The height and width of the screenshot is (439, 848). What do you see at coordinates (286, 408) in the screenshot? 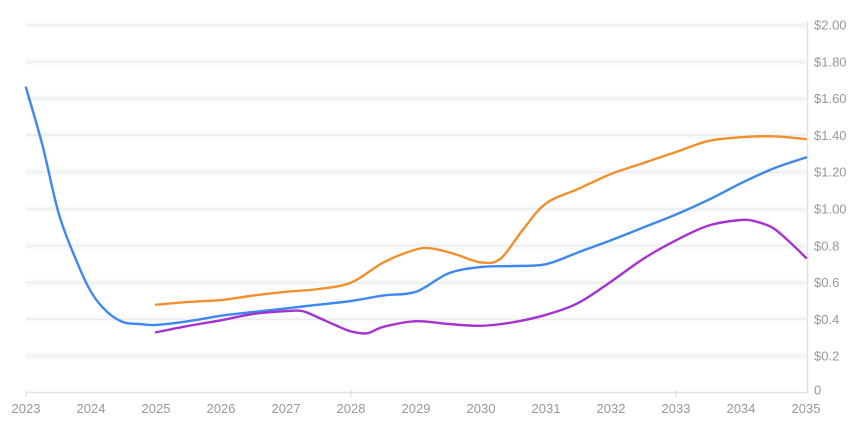
I see `x-axis-label: 2027` at bounding box center [286, 408].